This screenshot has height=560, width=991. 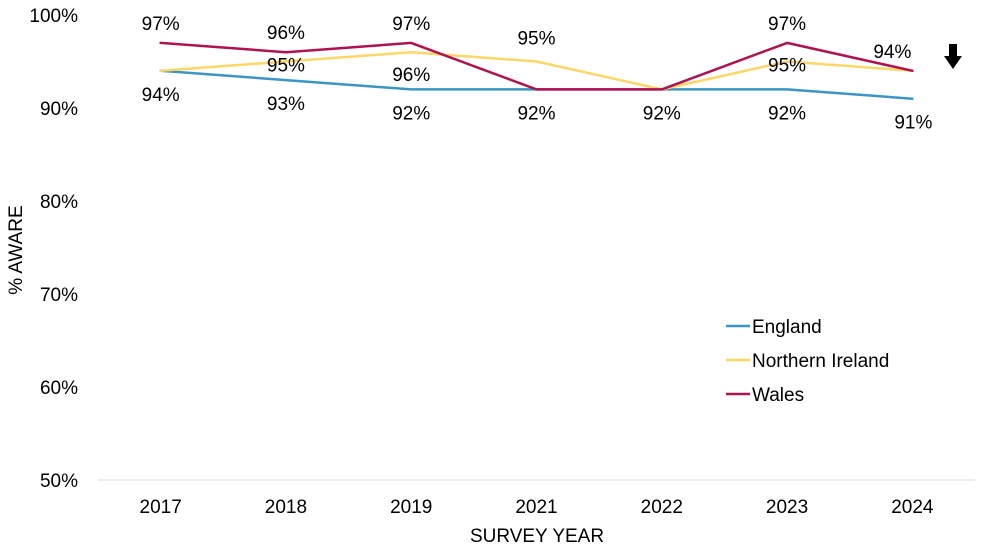 I want to click on x-axis-ticks: 2017 2018 2019 2021 2022 2023 2024, so click(x=537, y=507).